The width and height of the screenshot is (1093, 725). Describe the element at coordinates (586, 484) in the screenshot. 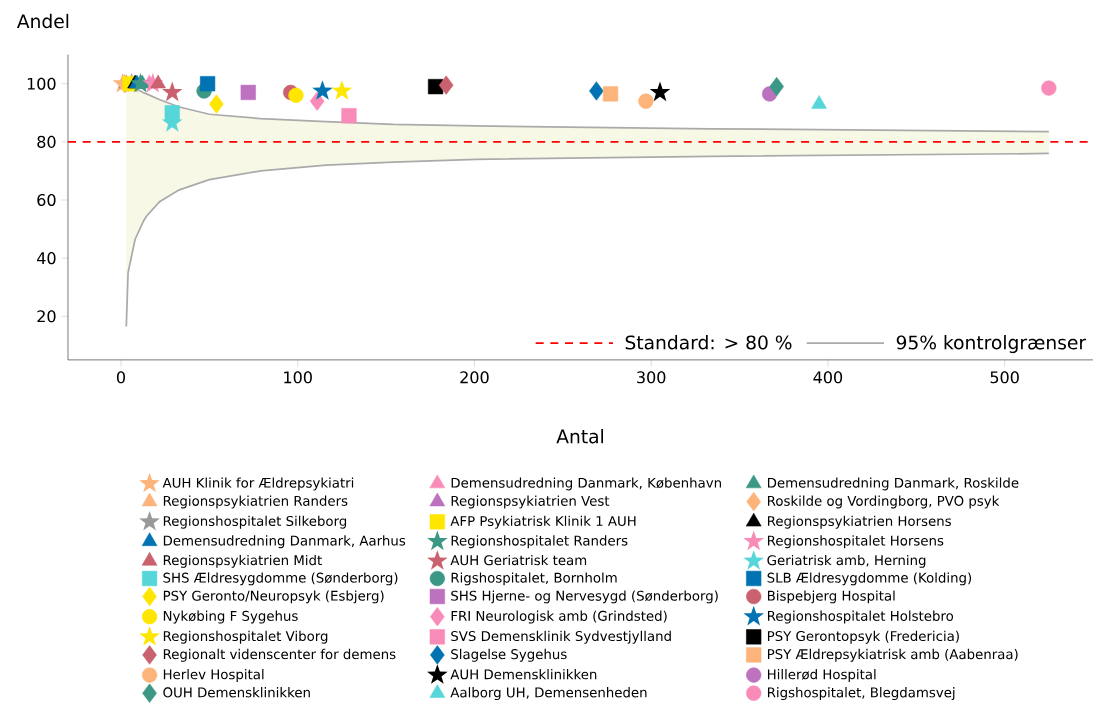

I see `legend-label: Demensudredning Danmark, København` at that location.